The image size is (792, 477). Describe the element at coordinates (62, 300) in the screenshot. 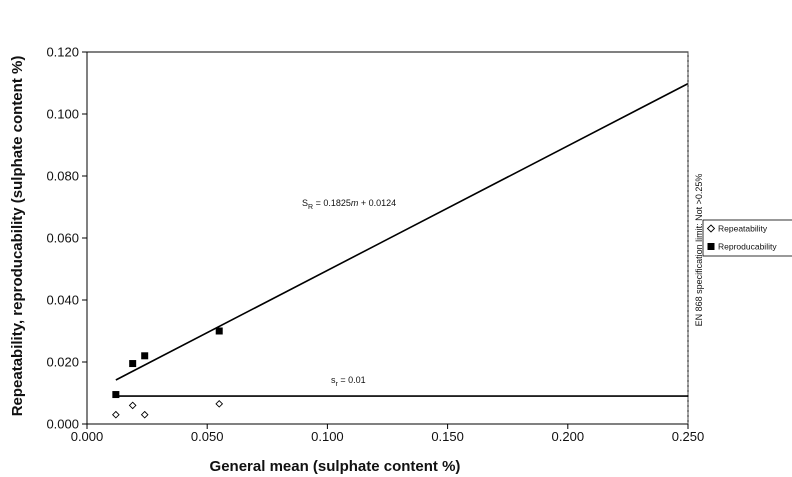

I see `y-tick-label: 0.040` at that location.